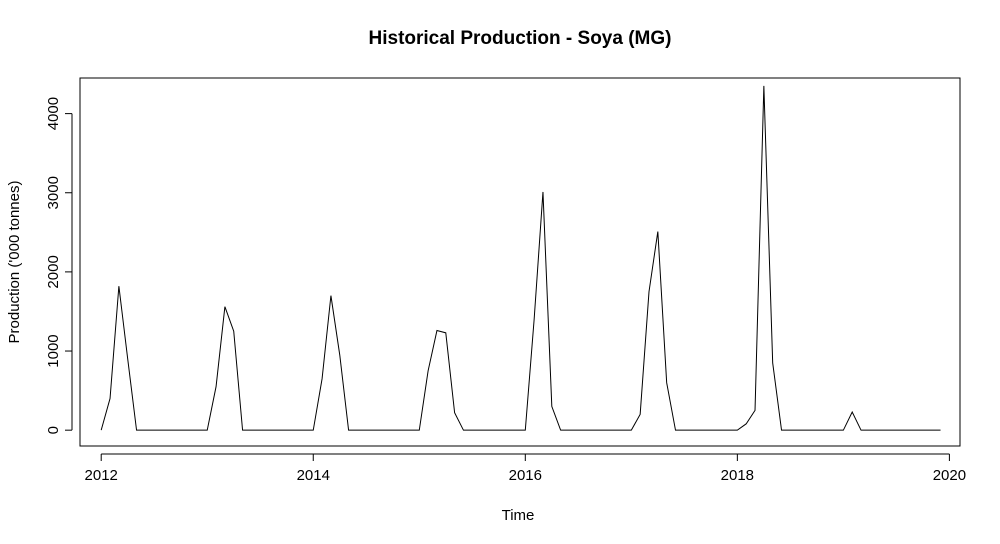 This screenshot has width=1000, height=544. What do you see at coordinates (53, 430) in the screenshot?
I see `y-tick-label: 0` at bounding box center [53, 430].